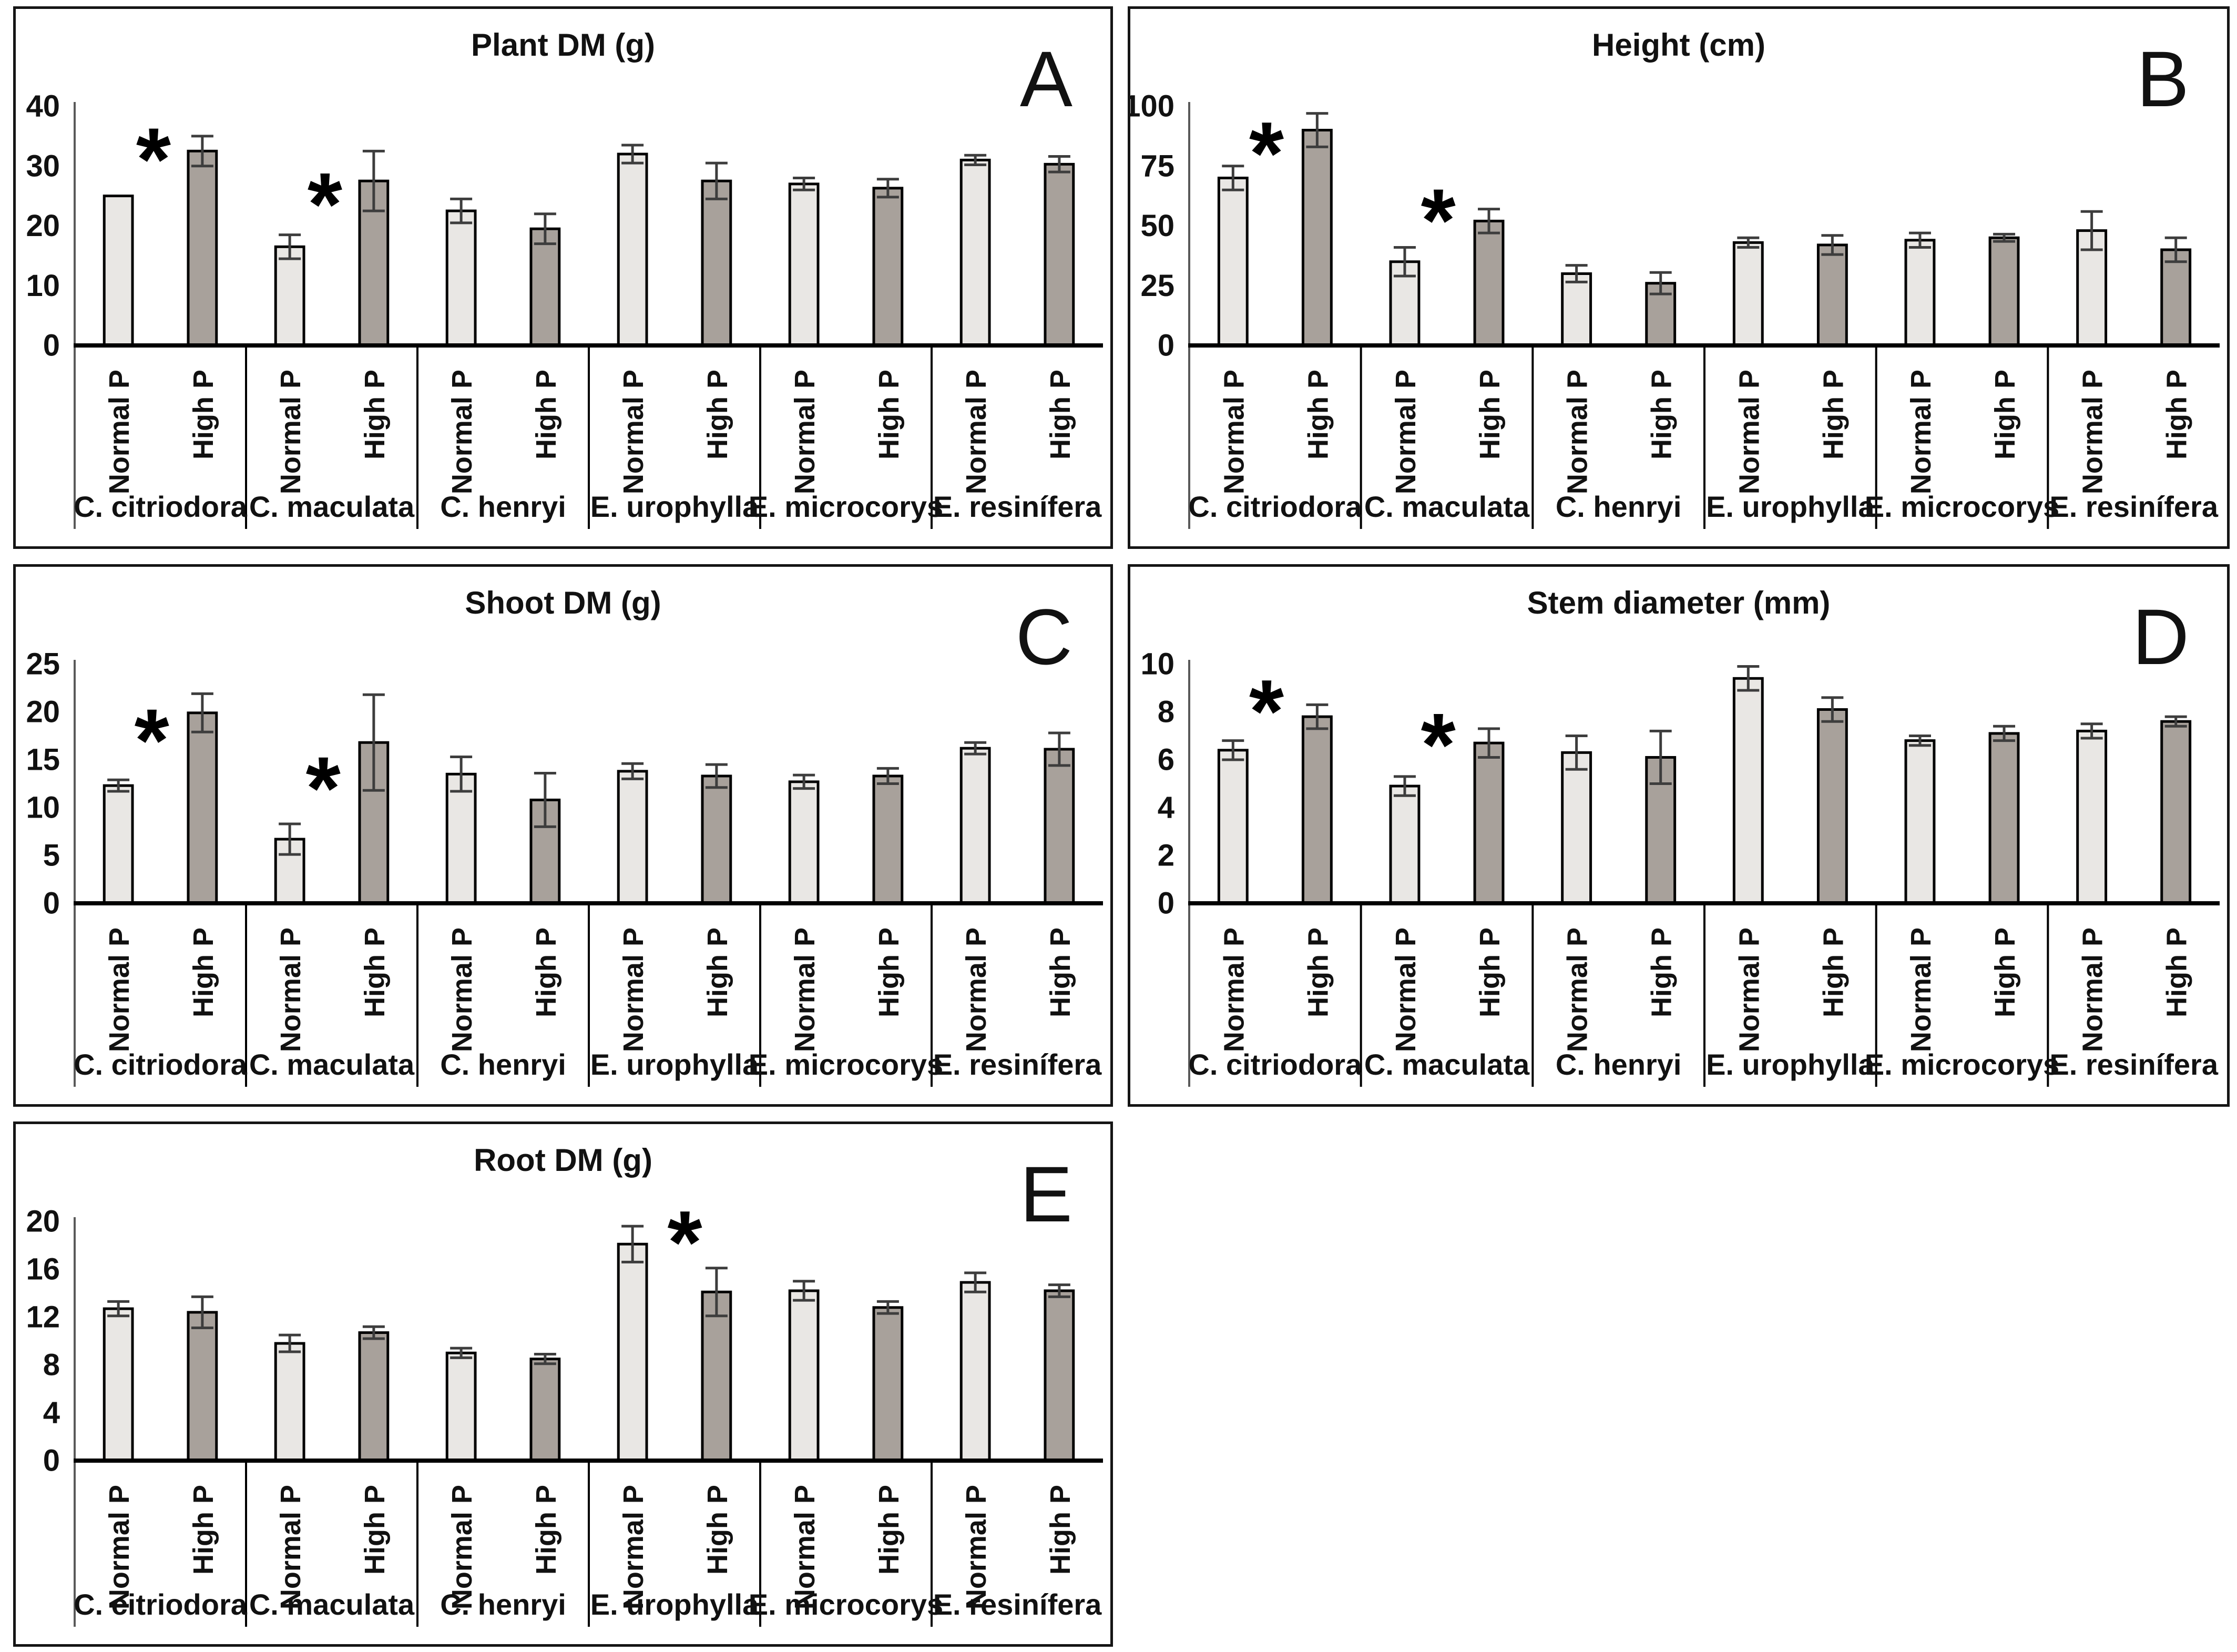 Image resolution: width=2237 pixels, height=1652 pixels. Describe the element at coordinates (1157, 226) in the screenshot. I see `y-tick-label: 50` at that location.